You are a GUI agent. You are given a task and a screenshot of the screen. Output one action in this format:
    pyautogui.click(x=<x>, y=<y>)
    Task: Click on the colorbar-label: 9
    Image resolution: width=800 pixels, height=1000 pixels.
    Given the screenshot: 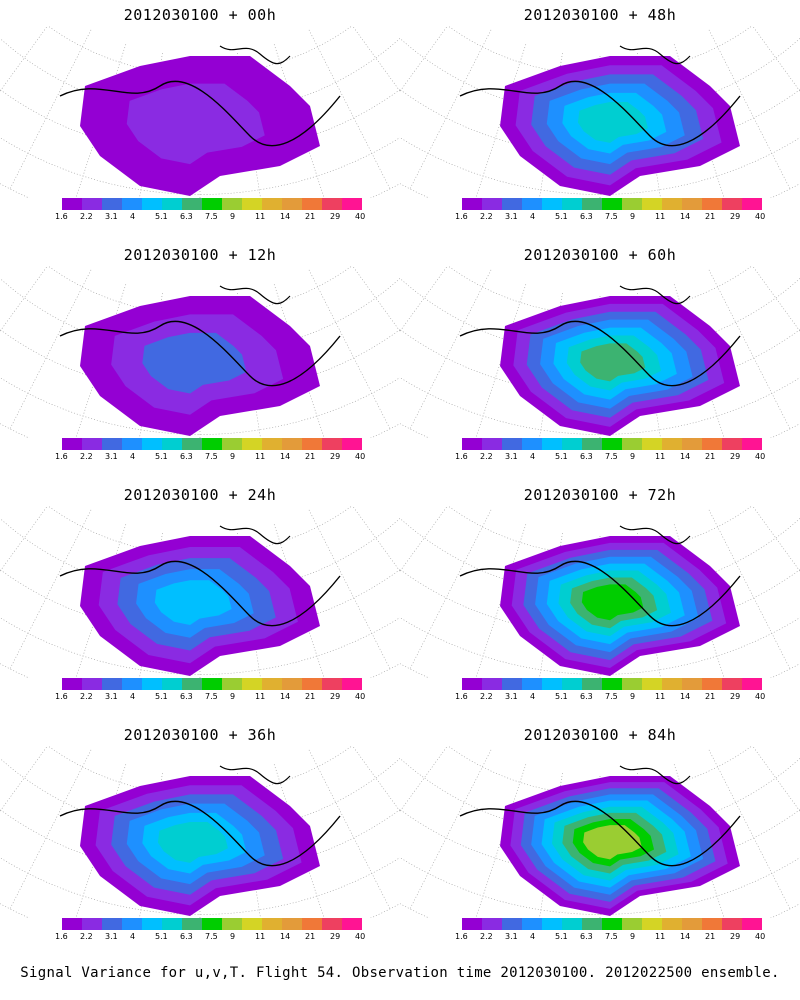 What is the action you would take?
    pyautogui.click(x=633, y=456)
    